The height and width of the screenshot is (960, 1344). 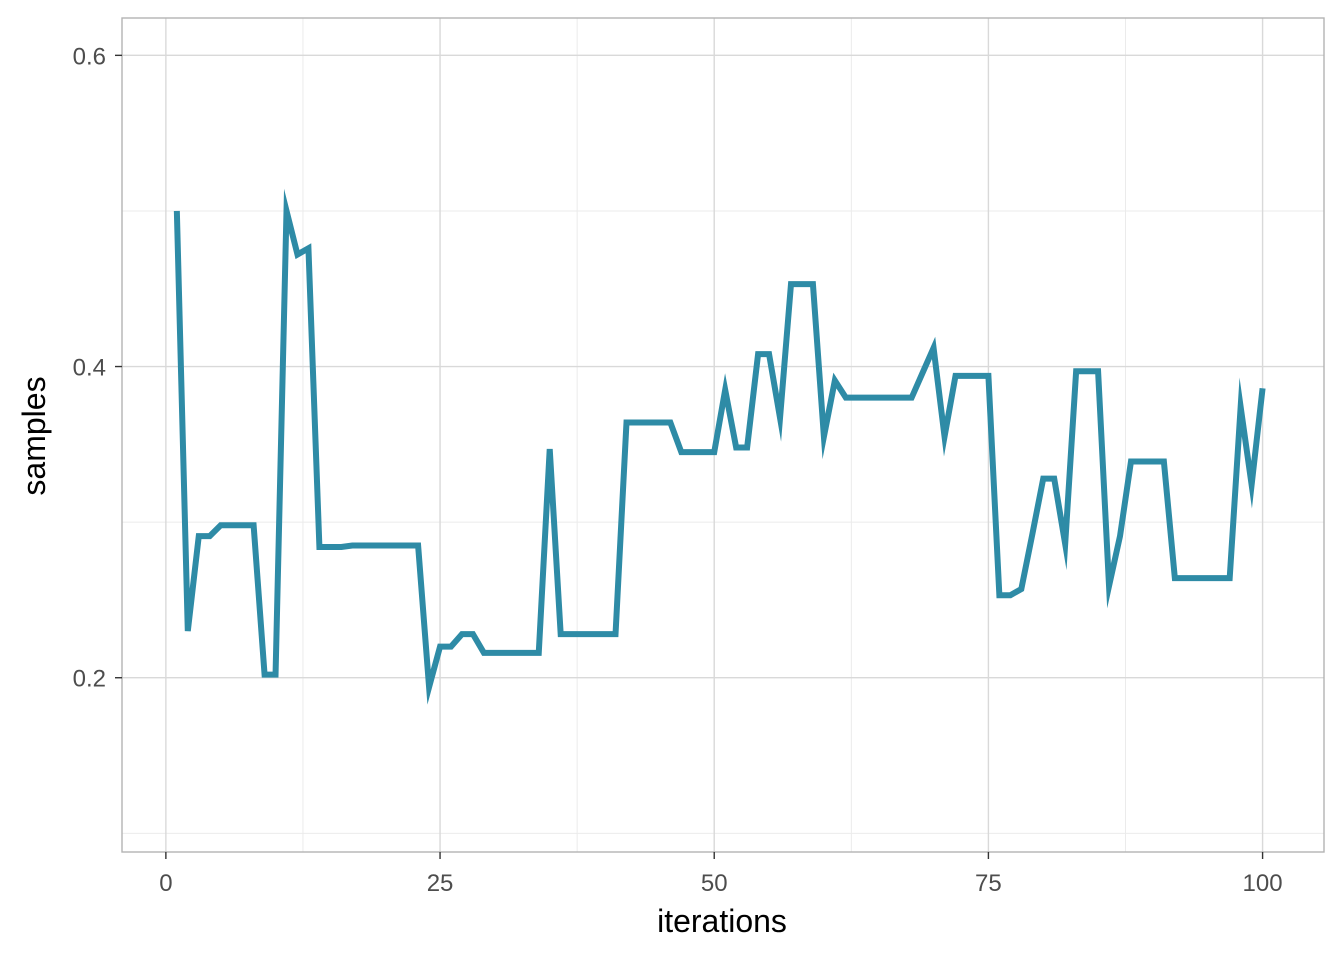 I want to click on x-tick-label: 25, so click(x=440, y=883).